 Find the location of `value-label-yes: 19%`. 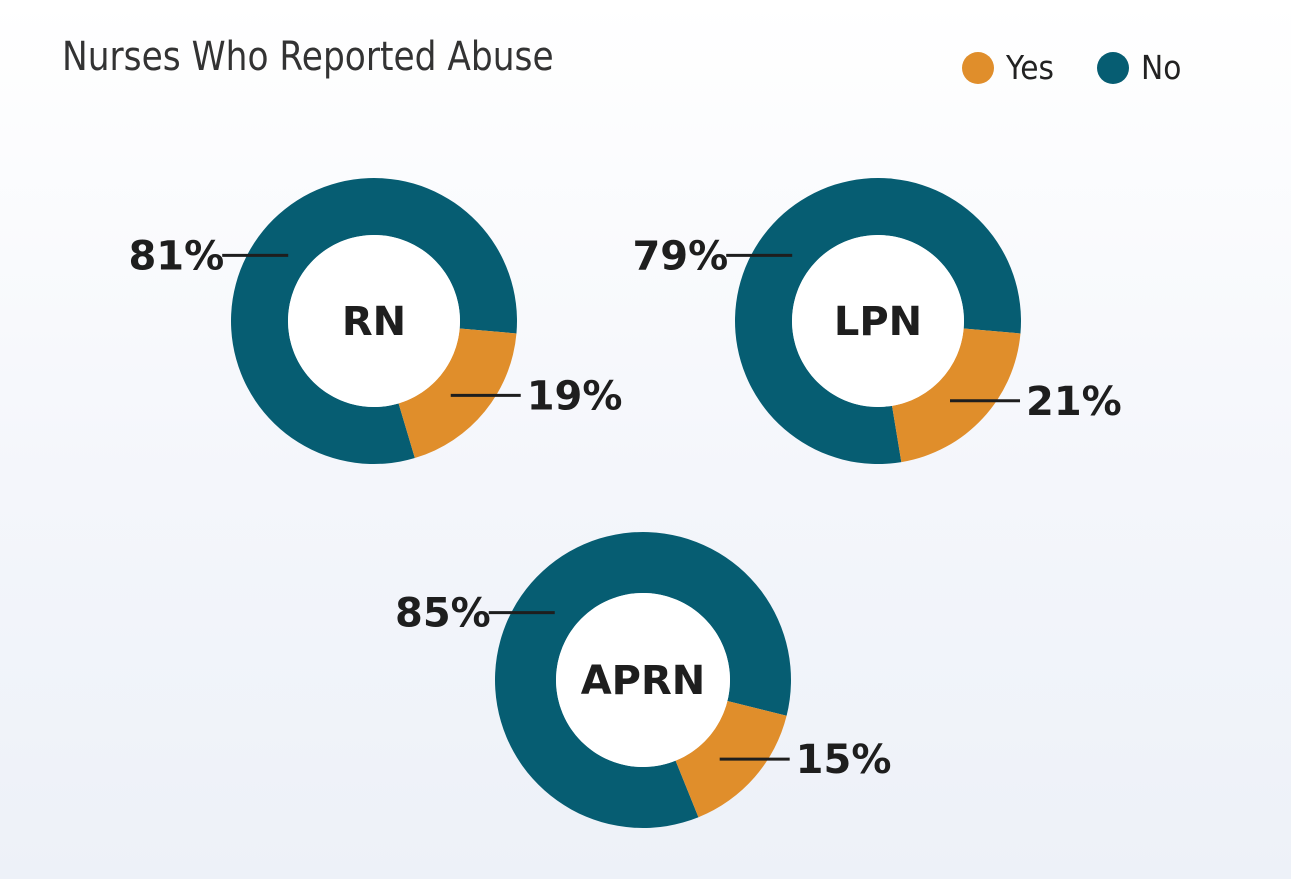

value-label-yes: 19% is located at coordinates (575, 396).